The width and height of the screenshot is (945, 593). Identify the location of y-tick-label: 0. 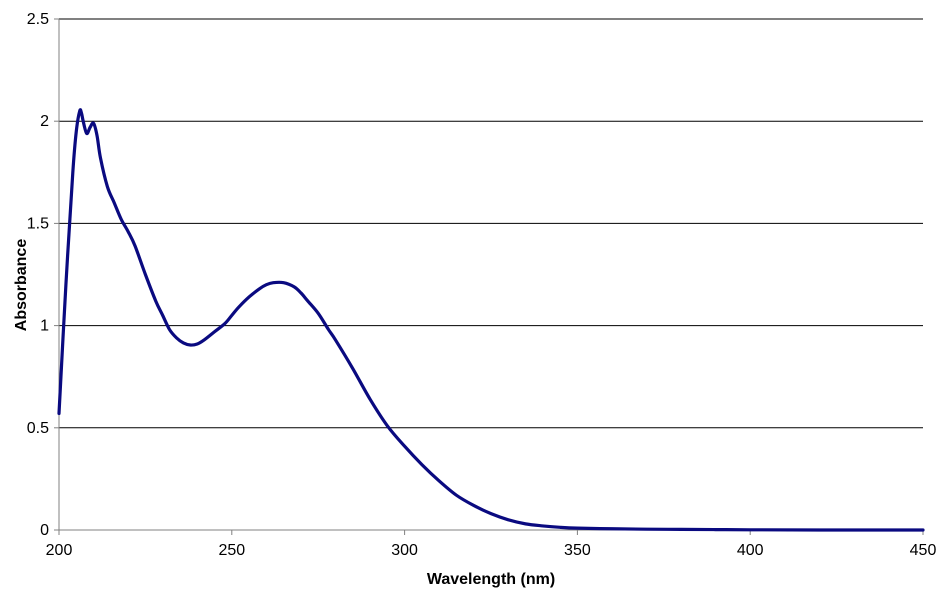
(44, 530).